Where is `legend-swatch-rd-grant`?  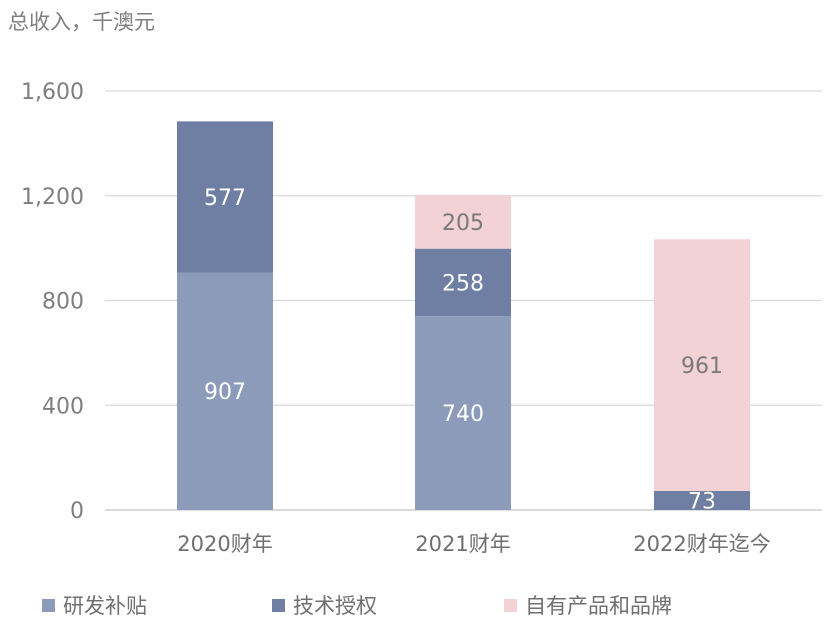 legend-swatch-rd-grant is located at coordinates (48, 605).